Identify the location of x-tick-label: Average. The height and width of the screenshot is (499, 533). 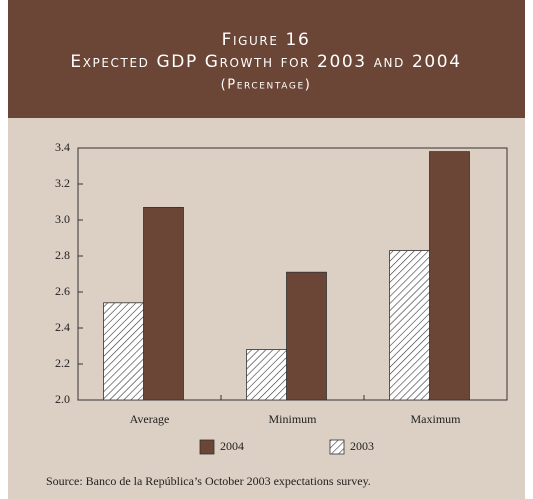
(150, 419).